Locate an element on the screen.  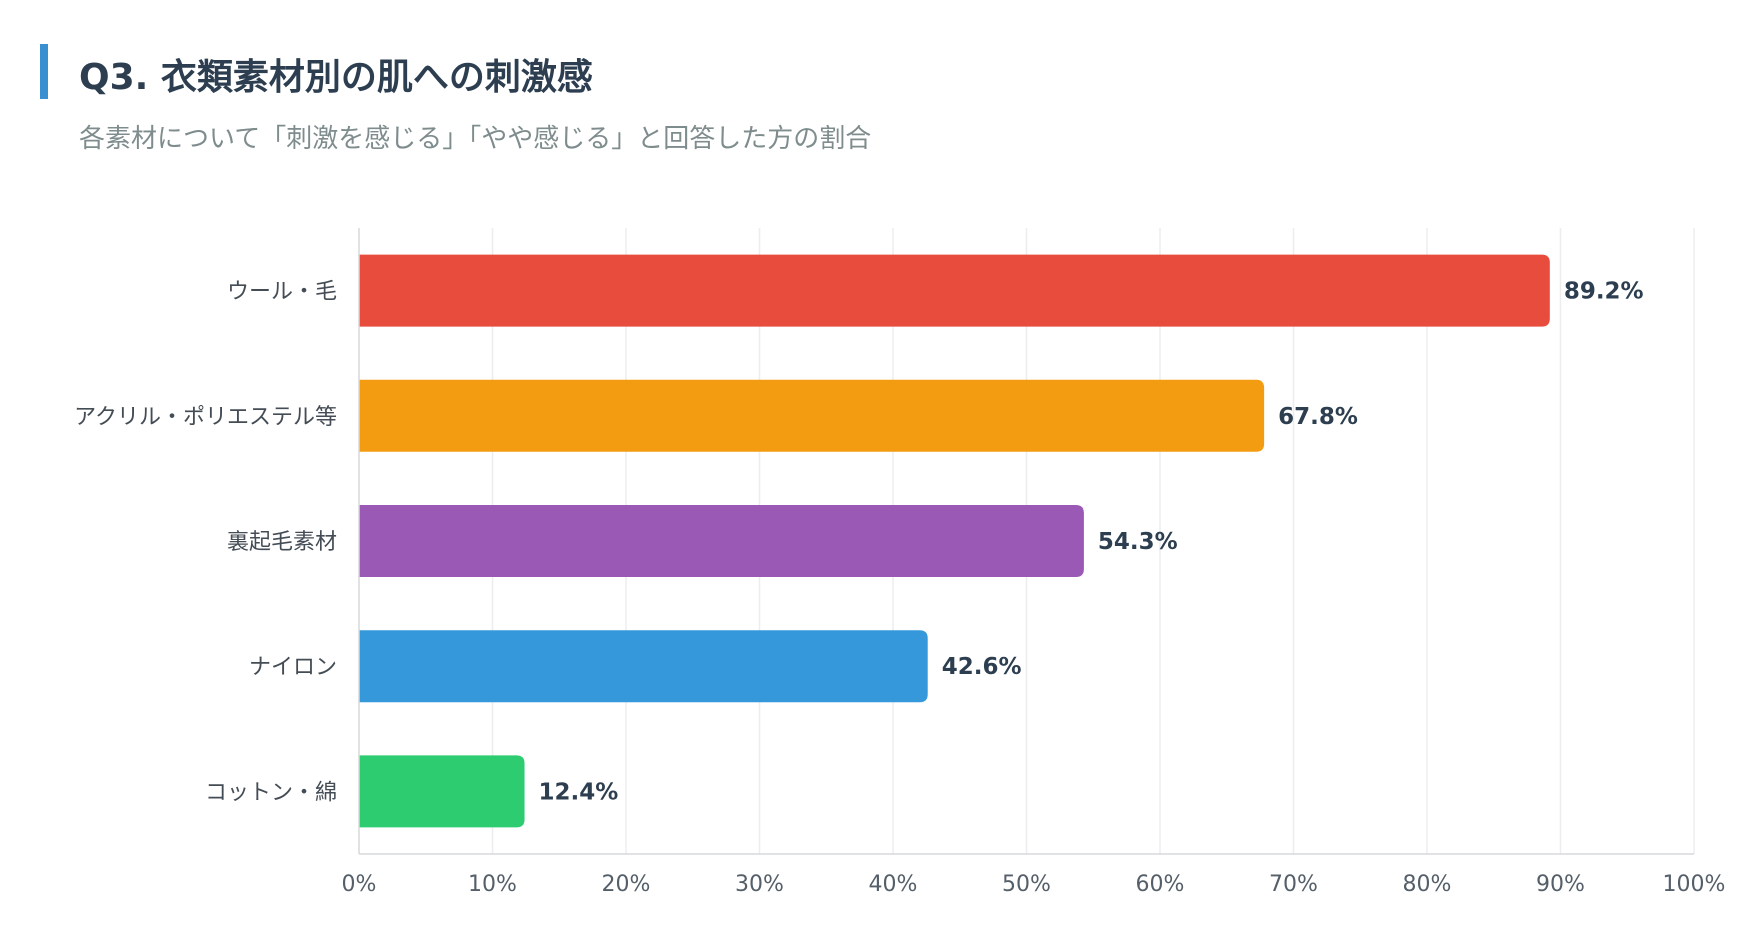
value-label: 67.8% is located at coordinates (1318, 417).